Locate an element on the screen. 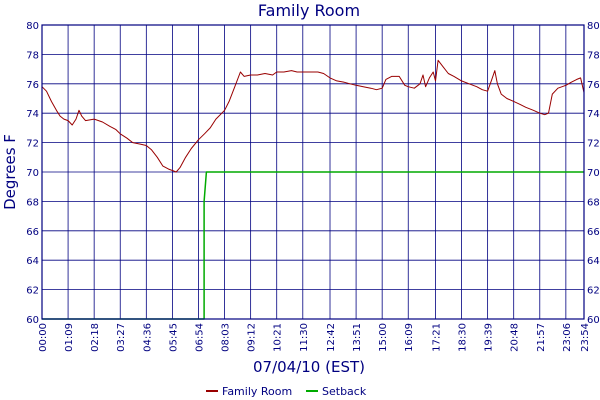 The image size is (600, 400). y-tick-label-left: 64 is located at coordinates (32, 261).